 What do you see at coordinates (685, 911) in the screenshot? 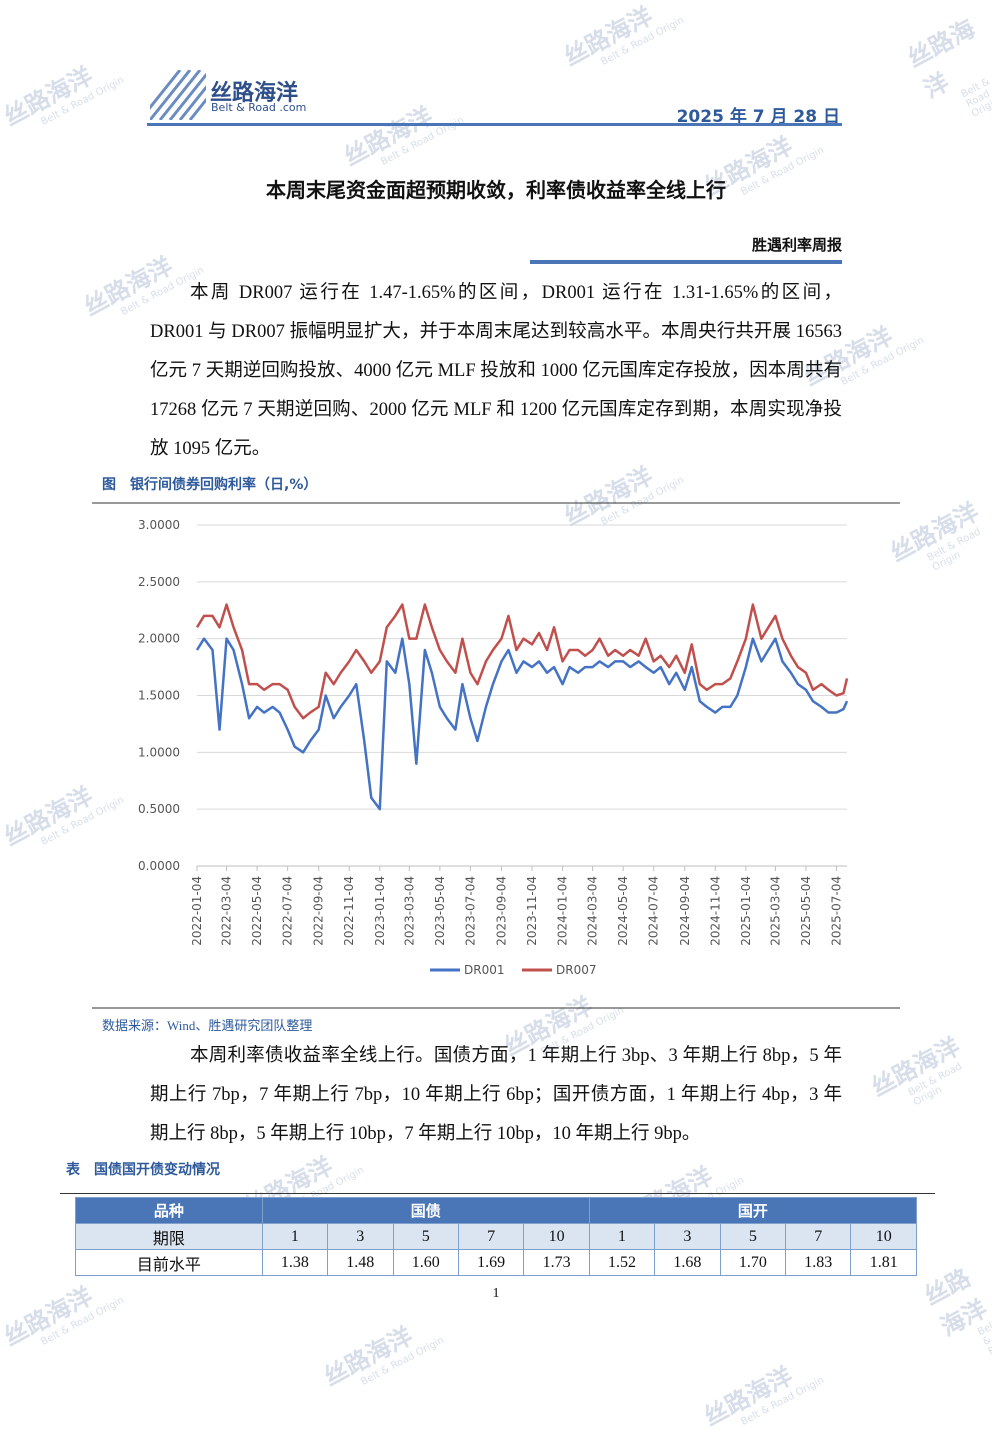
I see `x-tick-label: 2024-09-04` at bounding box center [685, 911].